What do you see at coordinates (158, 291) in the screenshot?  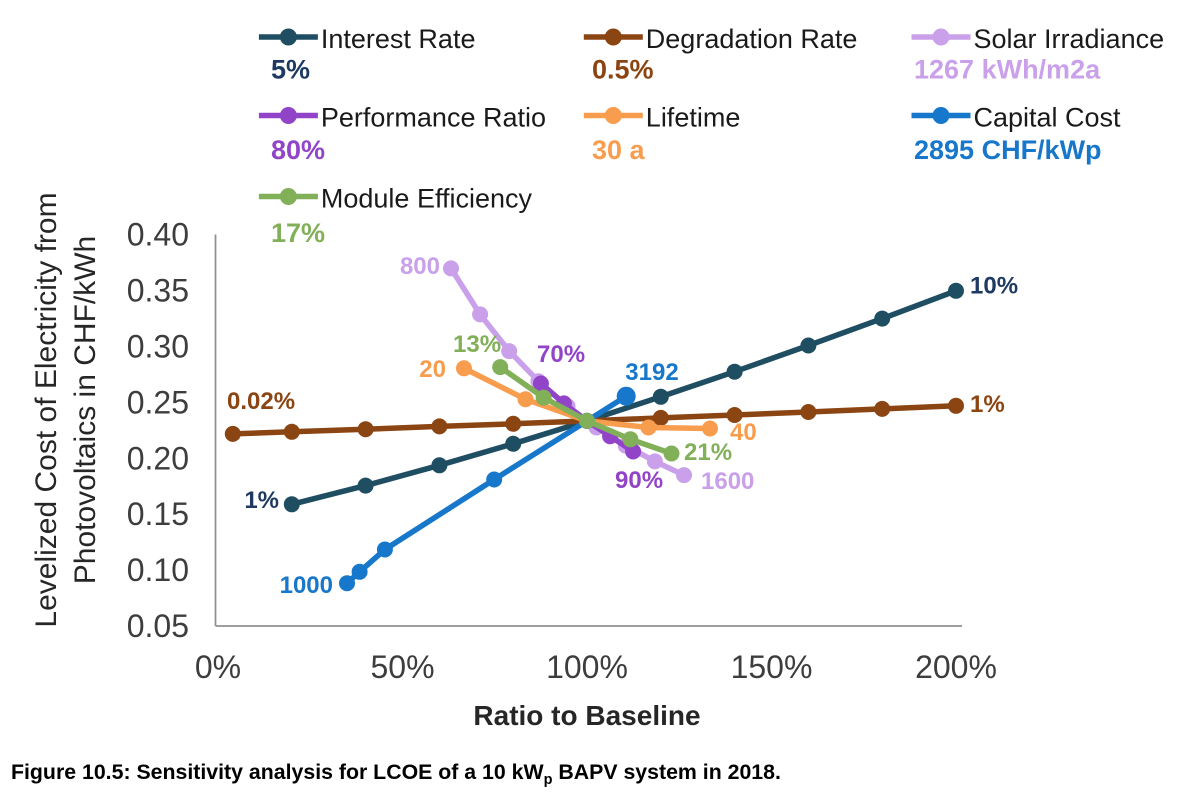 I see `svg-text: 0.35` at bounding box center [158, 291].